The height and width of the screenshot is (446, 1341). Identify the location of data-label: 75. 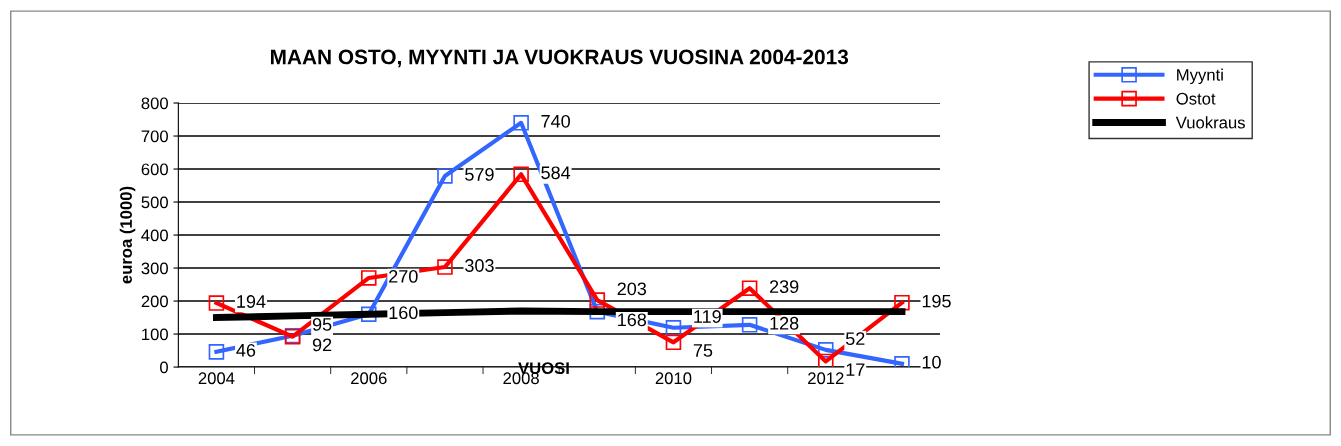
(703, 350).